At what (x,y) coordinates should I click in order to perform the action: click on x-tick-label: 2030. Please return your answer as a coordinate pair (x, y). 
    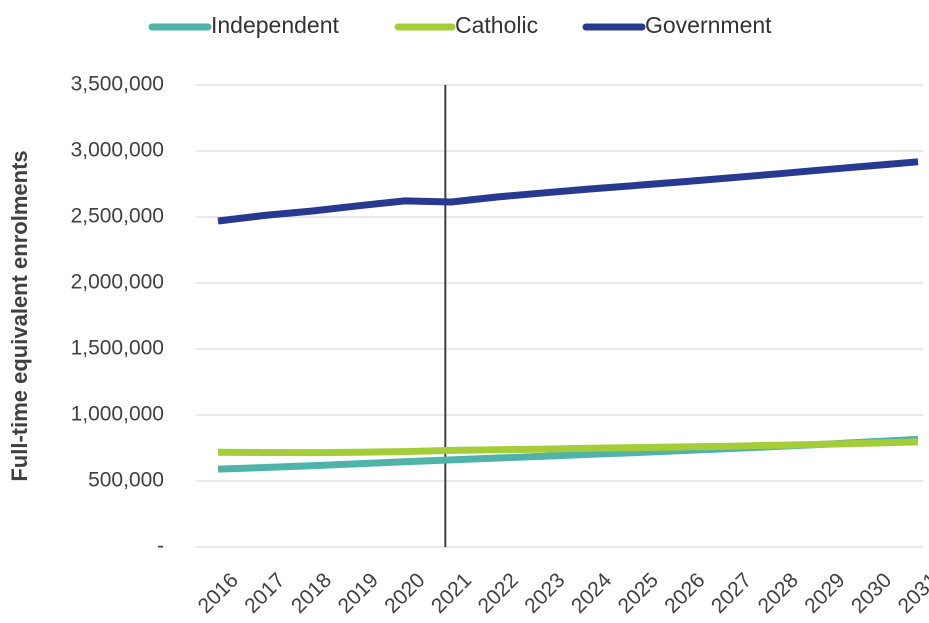
    Looking at the image, I should click on (871, 593).